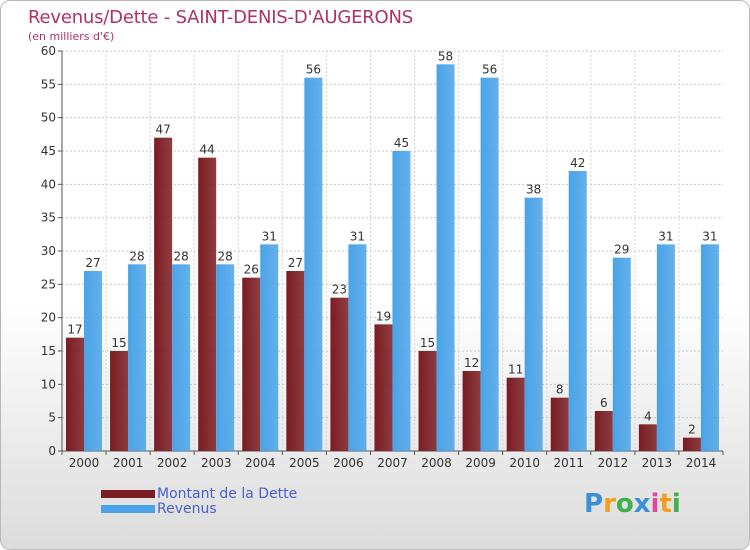 Image resolution: width=750 pixels, height=550 pixels. Describe the element at coordinates (621, 250) in the screenshot. I see `data-label: 29` at that location.